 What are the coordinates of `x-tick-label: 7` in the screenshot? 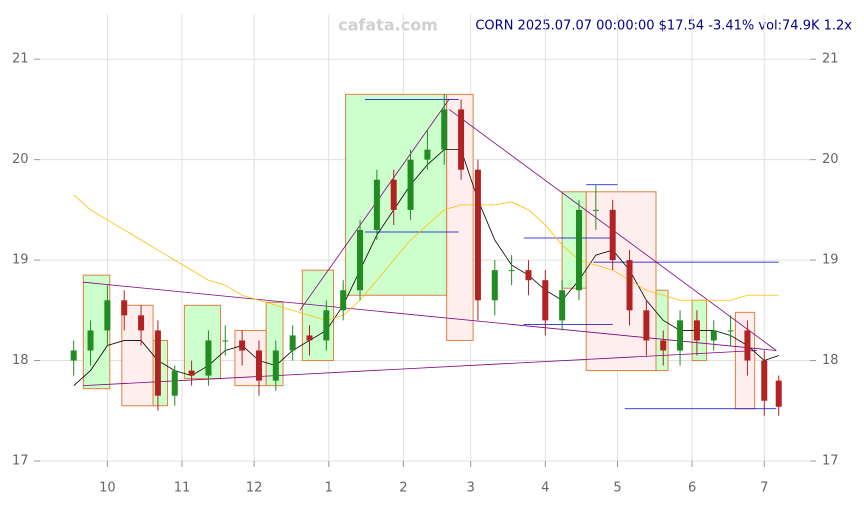 It's located at (764, 488).